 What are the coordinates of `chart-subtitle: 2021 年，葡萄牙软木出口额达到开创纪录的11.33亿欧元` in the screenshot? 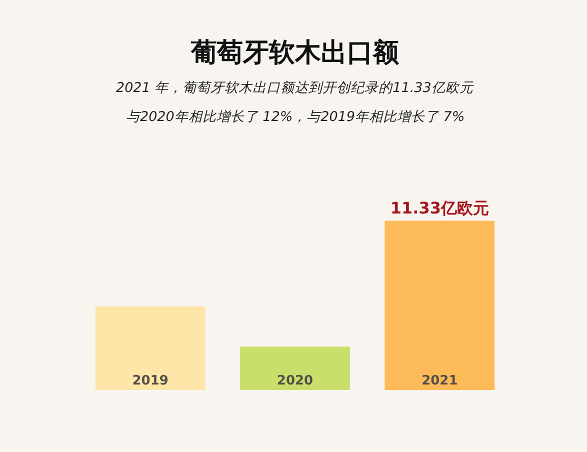 It's located at (295, 88).